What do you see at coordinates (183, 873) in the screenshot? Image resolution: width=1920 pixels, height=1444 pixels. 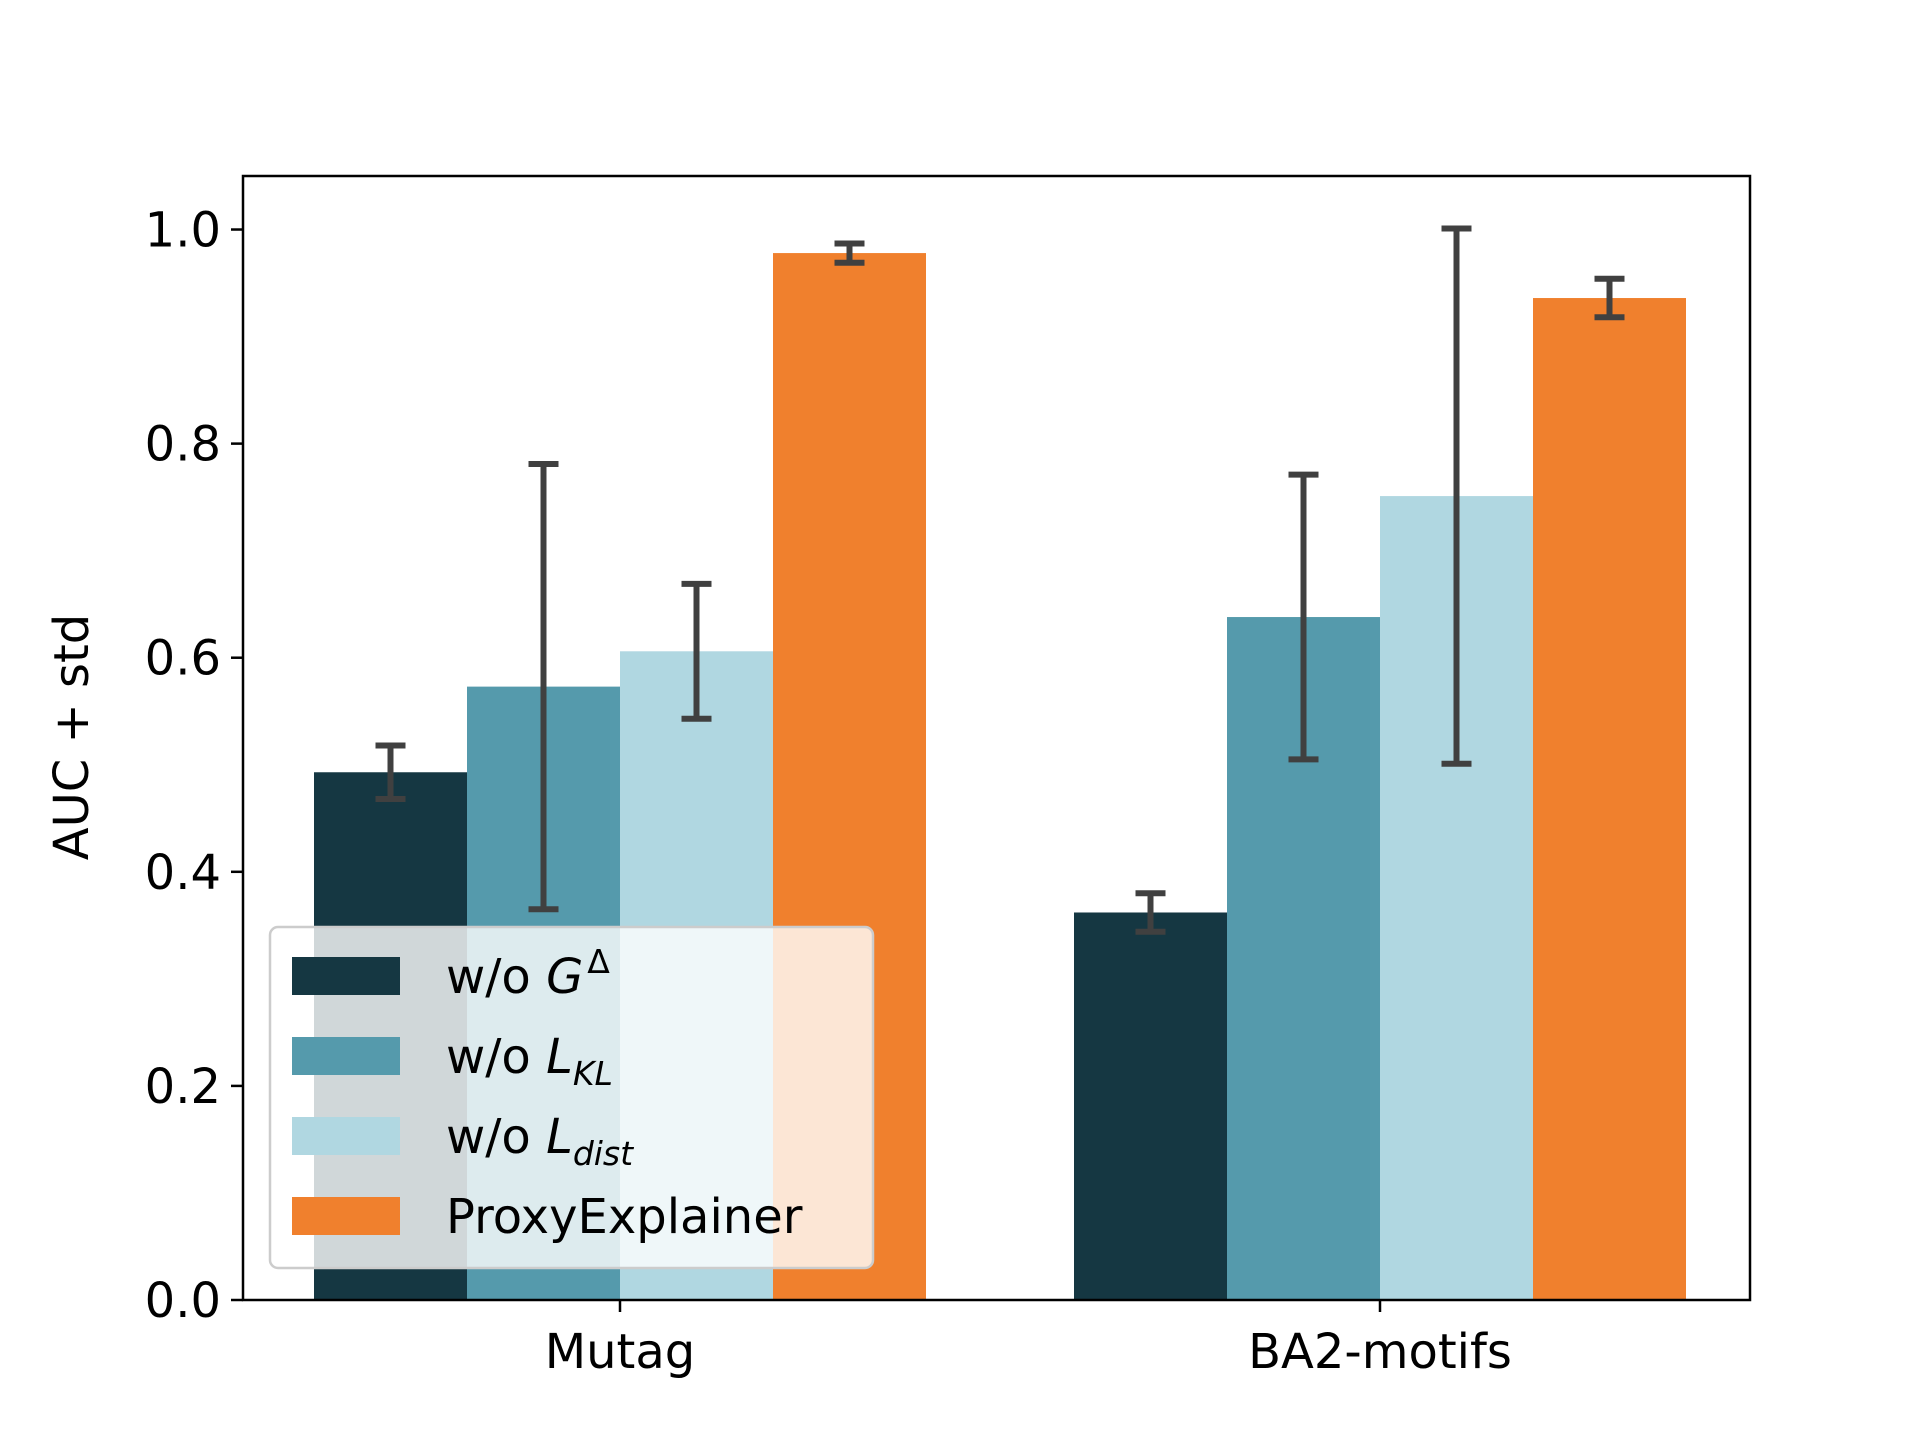 I see `y-tick-label: 0.4` at bounding box center [183, 873].